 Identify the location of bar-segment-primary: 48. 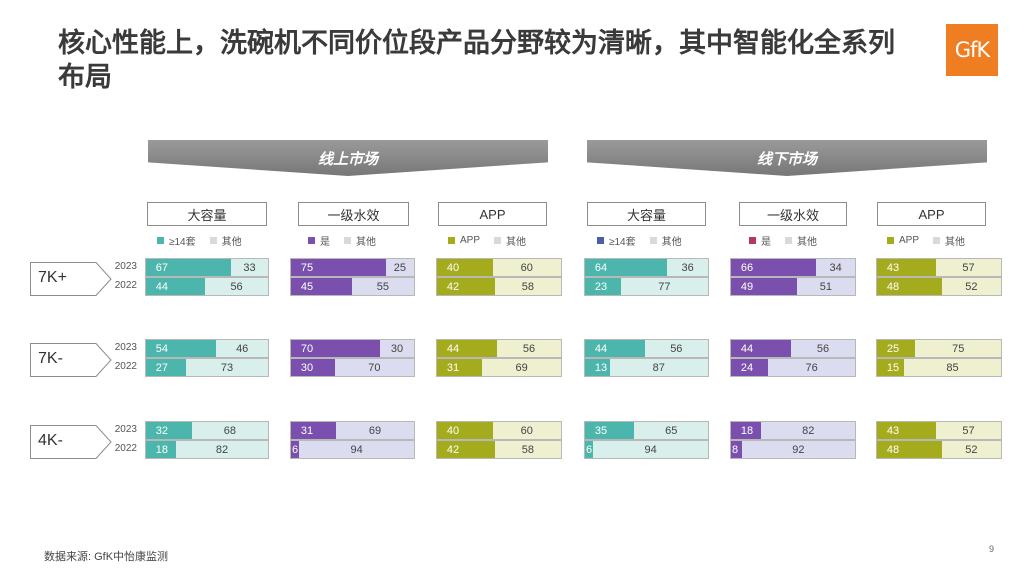
(909, 286).